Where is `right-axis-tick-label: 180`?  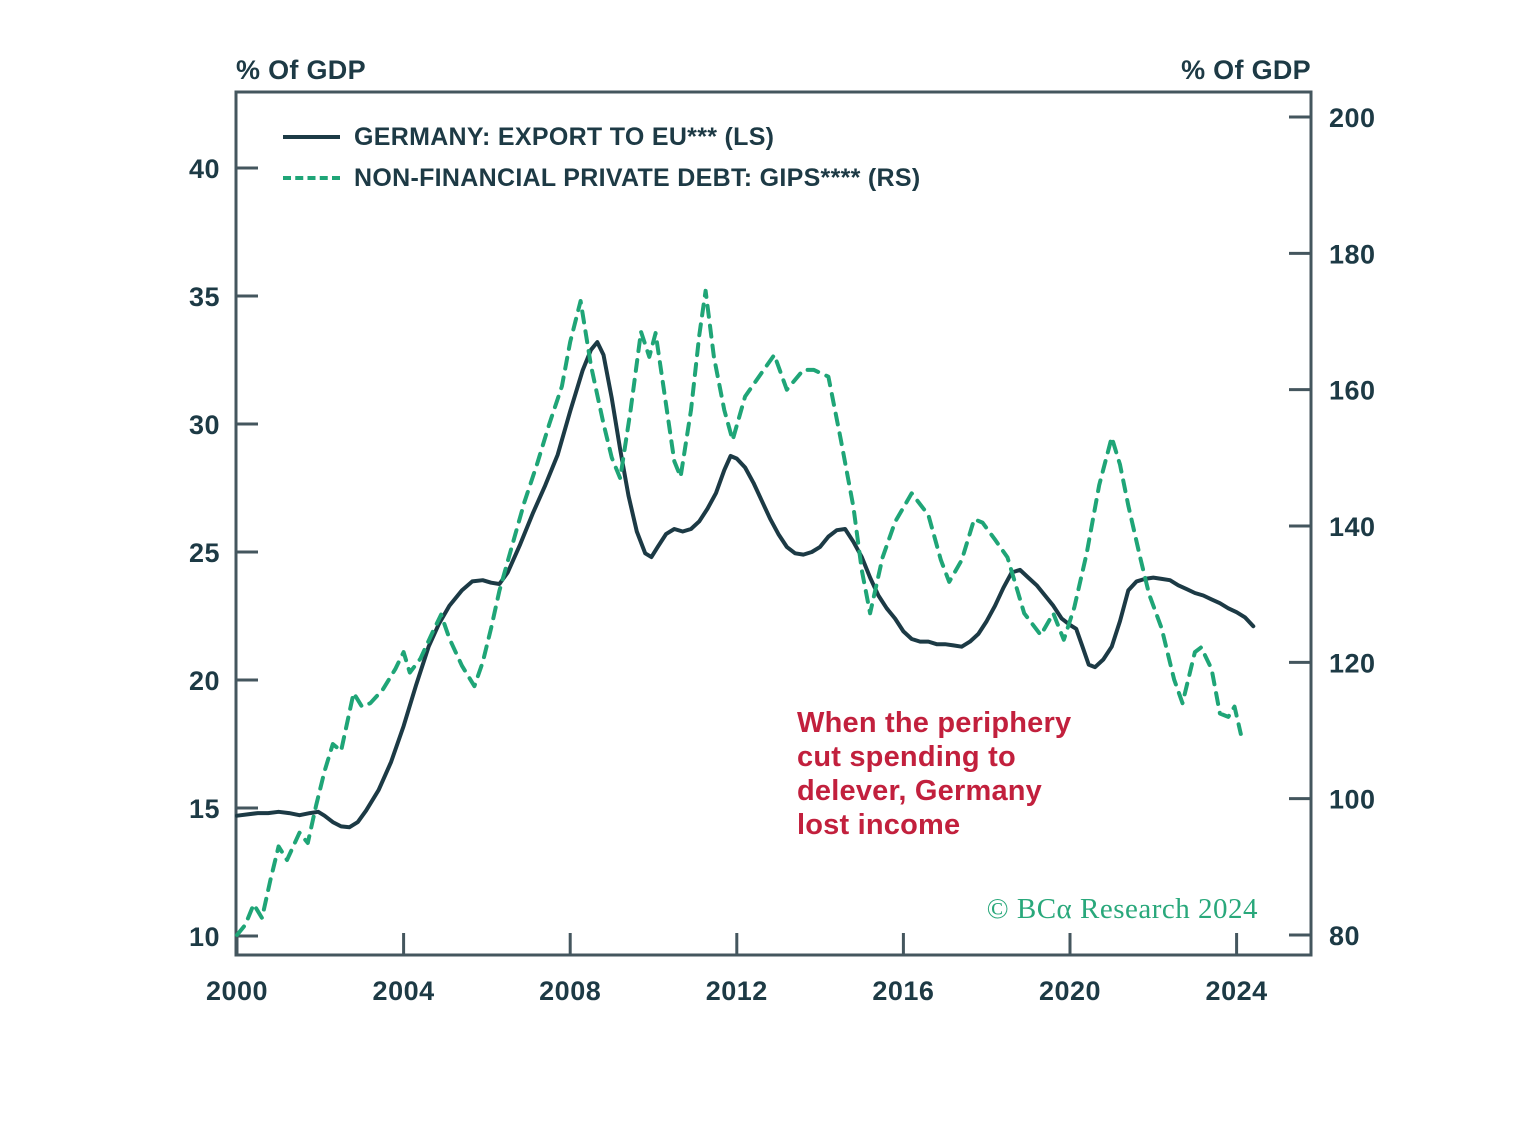 right-axis-tick-label: 180 is located at coordinates (1352, 254).